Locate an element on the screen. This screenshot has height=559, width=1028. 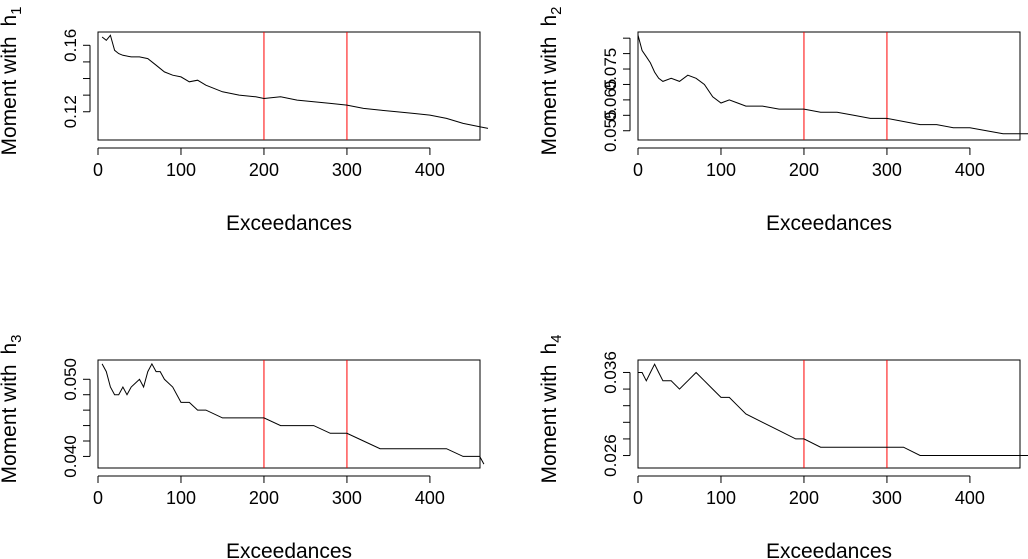
y-axis-label-subscript: 3 is located at coordinates (16, 338).